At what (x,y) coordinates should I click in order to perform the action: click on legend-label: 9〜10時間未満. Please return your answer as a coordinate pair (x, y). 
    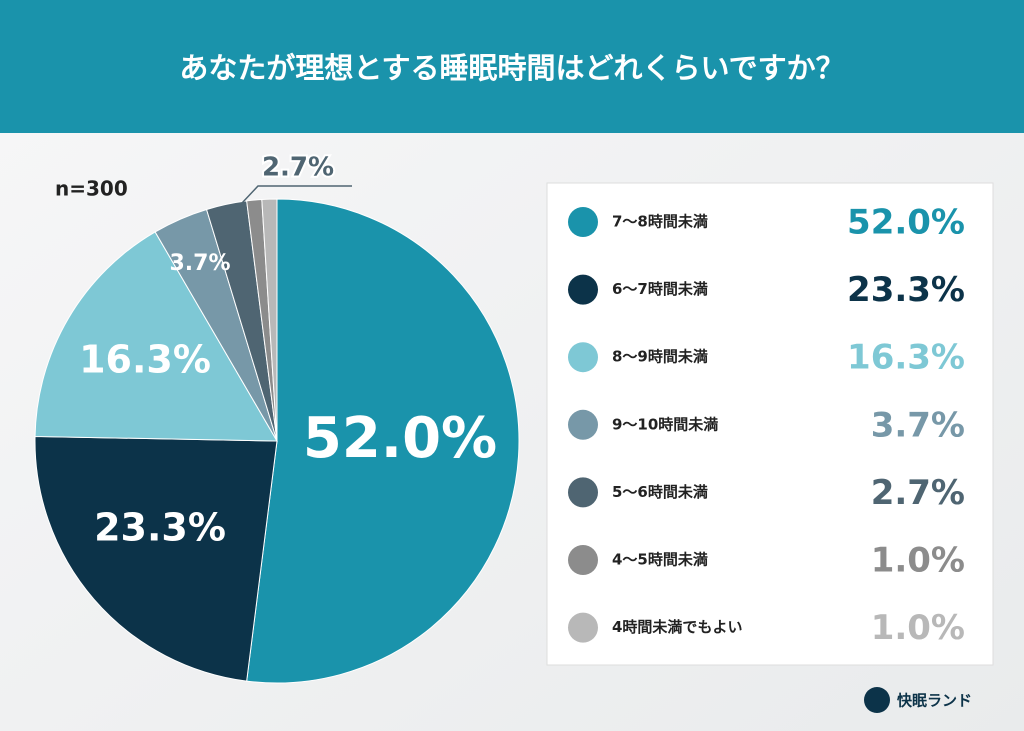
    Looking at the image, I should click on (665, 424).